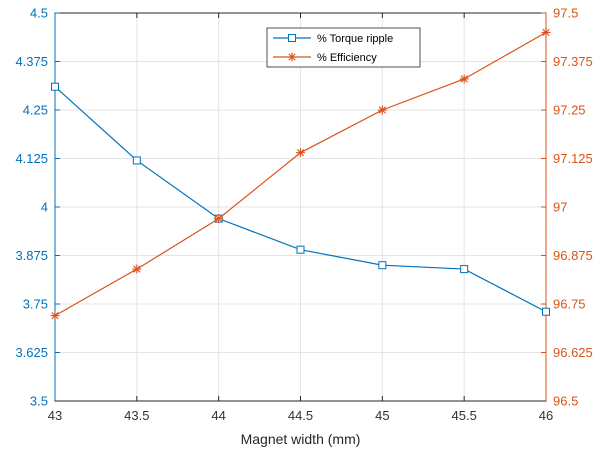 This screenshot has height=452, width=601. I want to click on y-left-tick-label: 4.5, so click(39, 13).